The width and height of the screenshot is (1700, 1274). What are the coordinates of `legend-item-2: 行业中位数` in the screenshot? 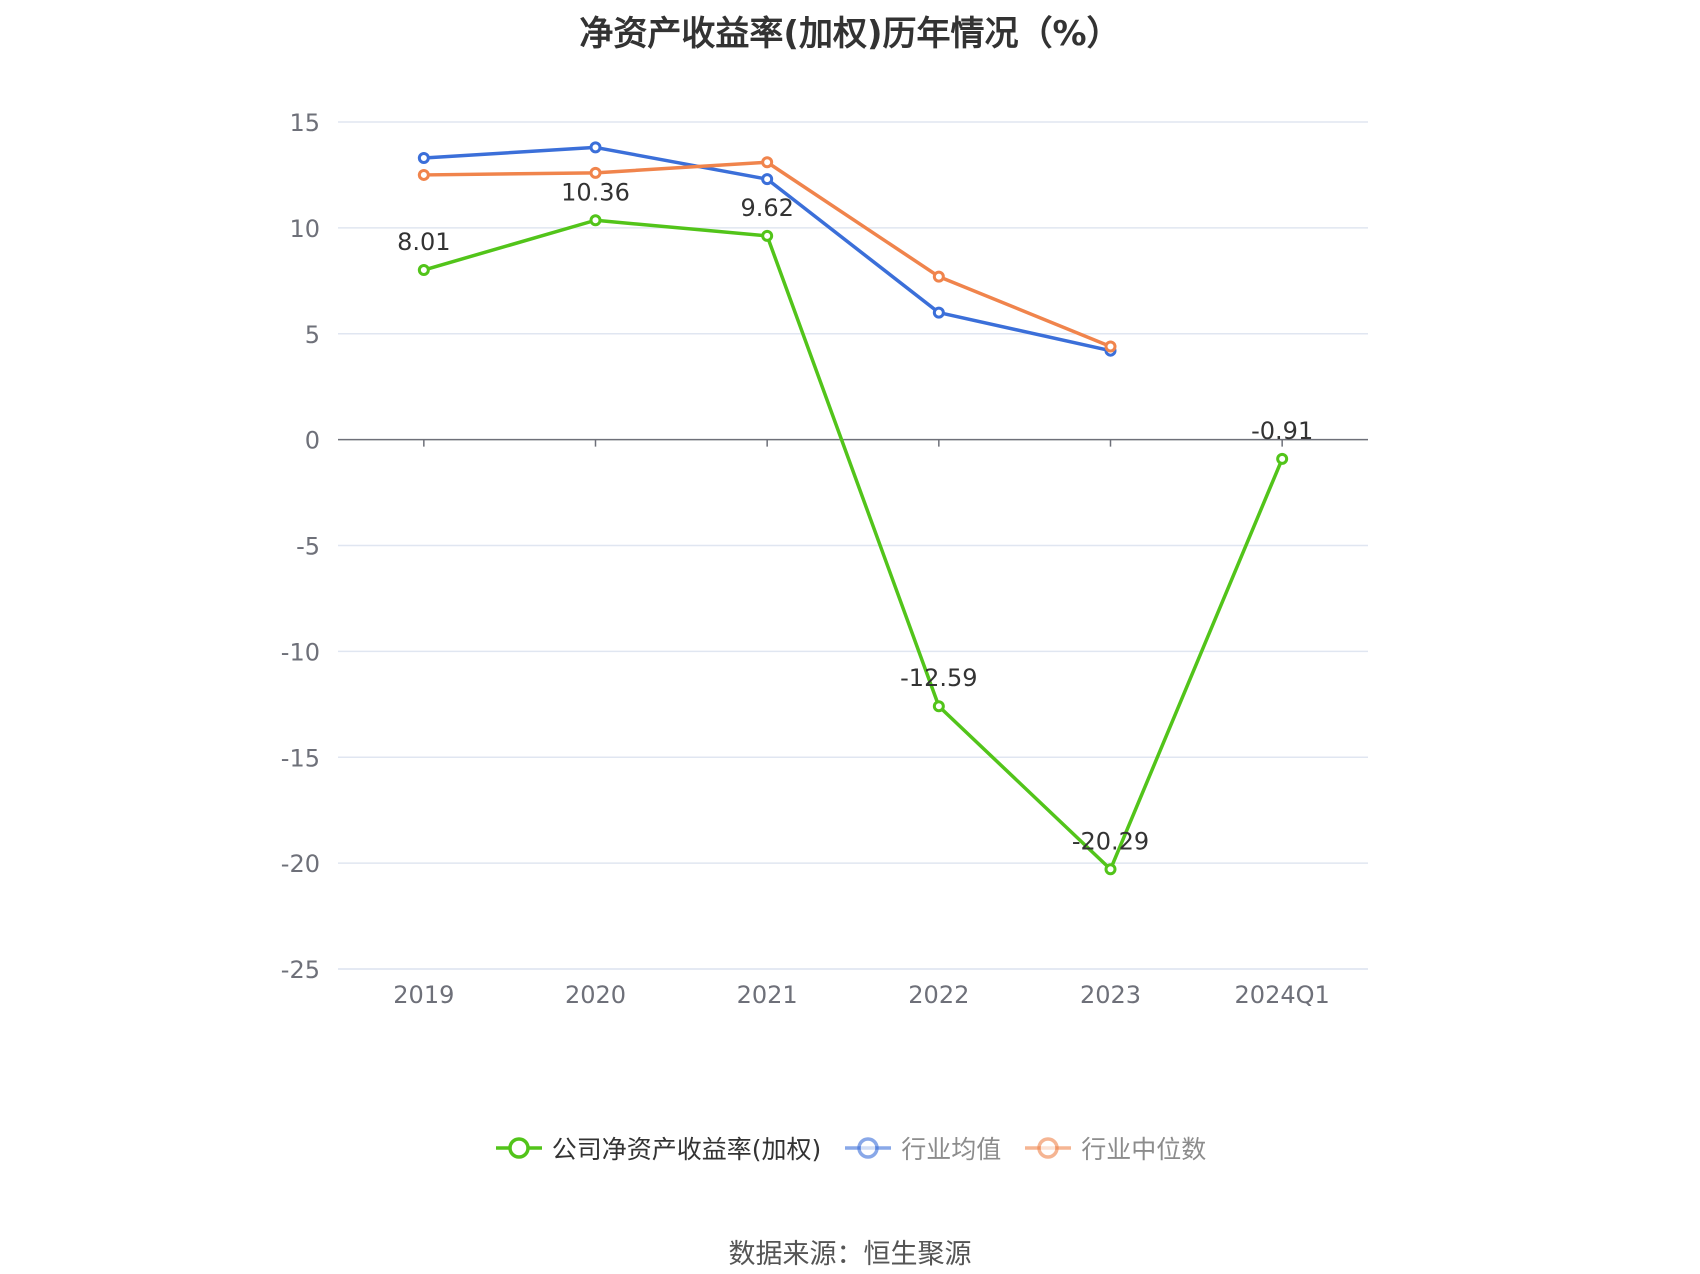 It's located at (1114, 1148).